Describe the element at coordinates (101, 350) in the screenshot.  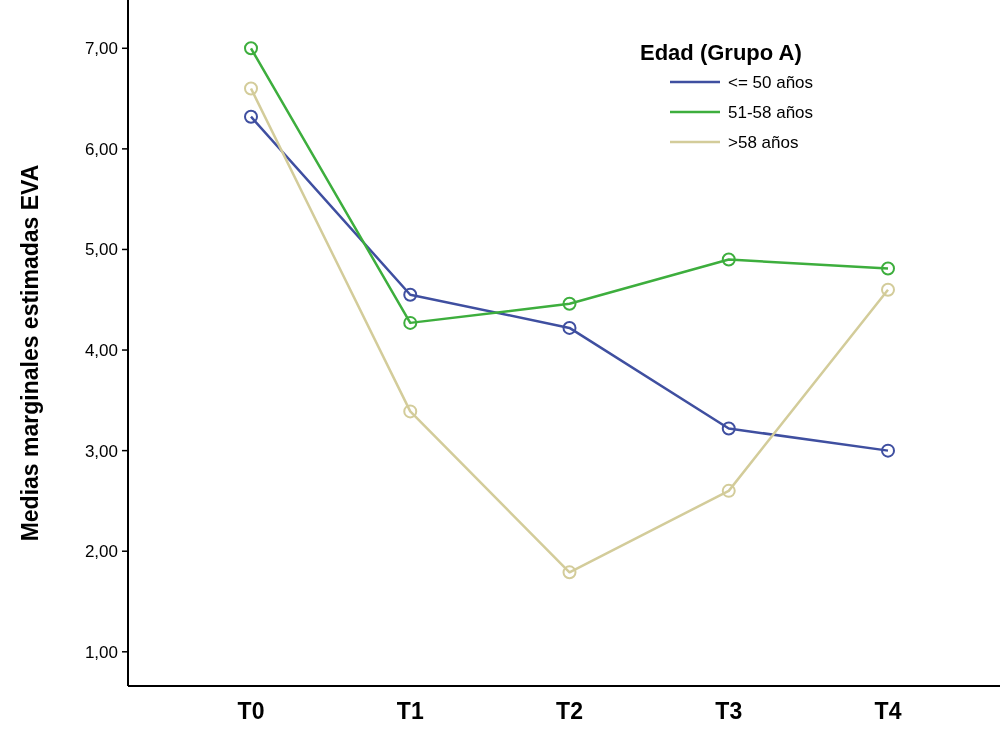
I see `y-tick-label: 4,00` at that location.